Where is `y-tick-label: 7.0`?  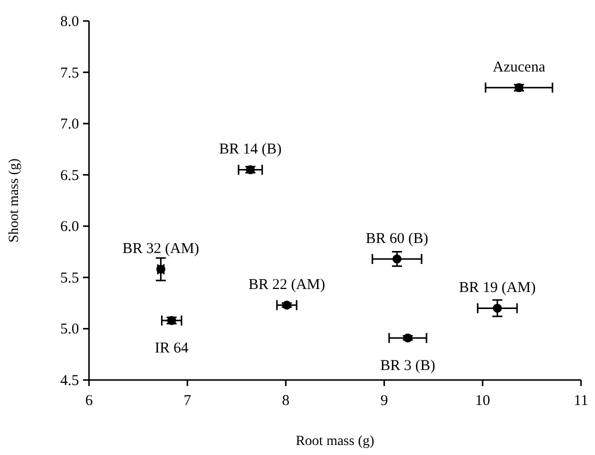 y-tick-label: 7.0 is located at coordinates (69, 124).